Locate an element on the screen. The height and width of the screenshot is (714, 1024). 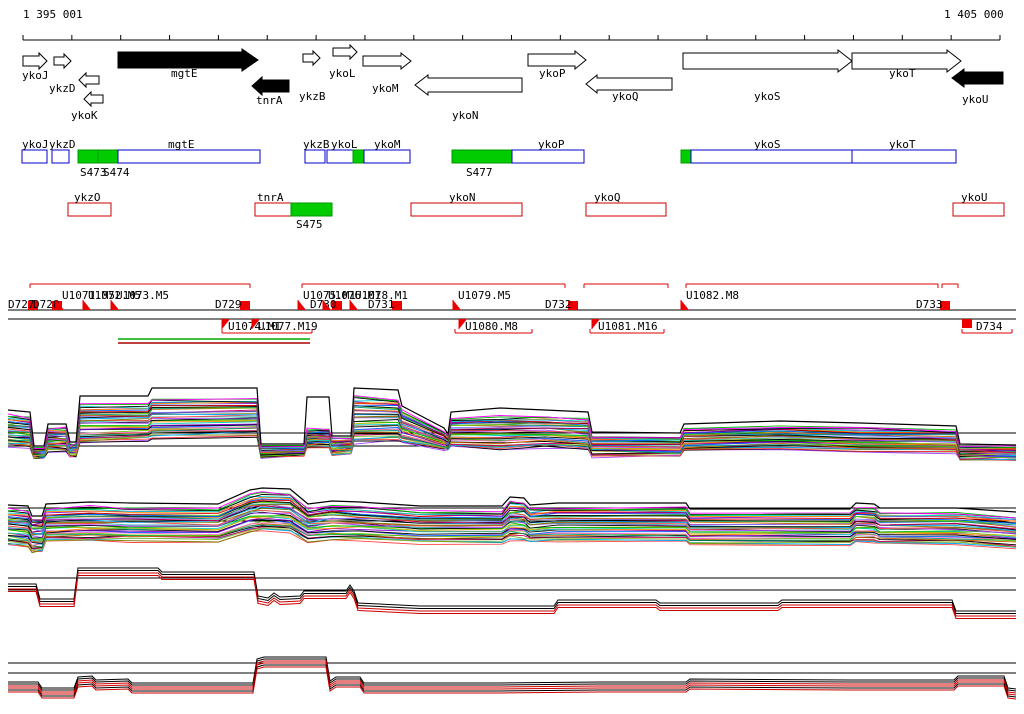
annotation-label-ykoP: ykoP is located at coordinates (551, 144).